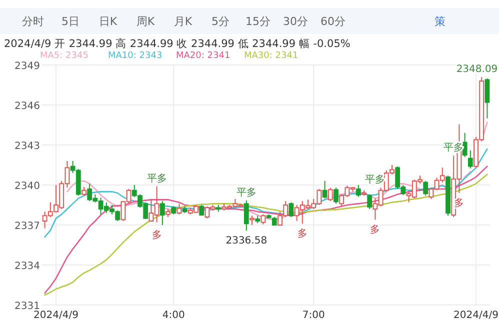 The image size is (499, 325). What do you see at coordinates (27, 266) in the screenshot?
I see `y-tick-label: 2334` at bounding box center [27, 266].